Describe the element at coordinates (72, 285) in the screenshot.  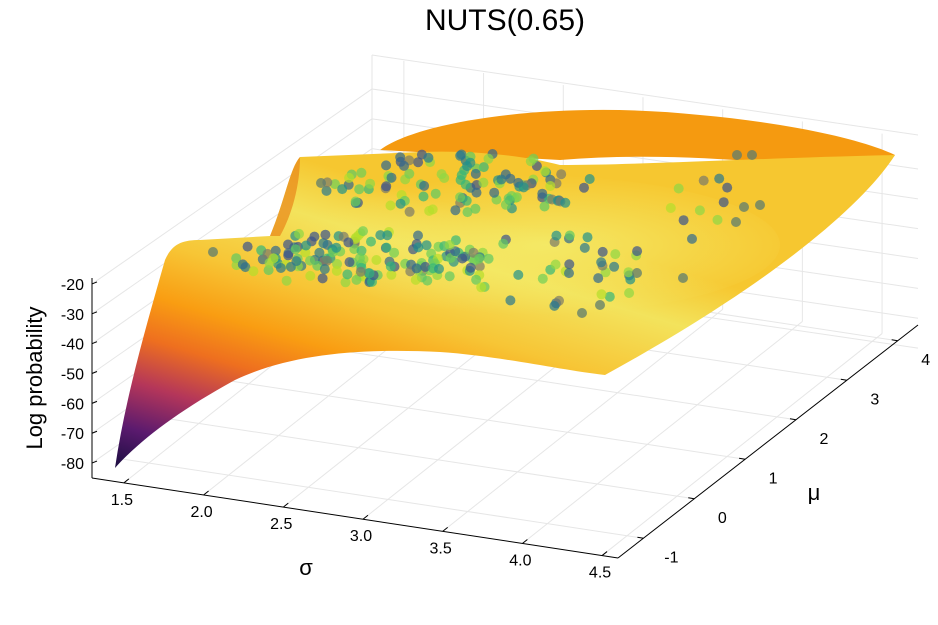
I see `z-tick-label: -20` at that location.